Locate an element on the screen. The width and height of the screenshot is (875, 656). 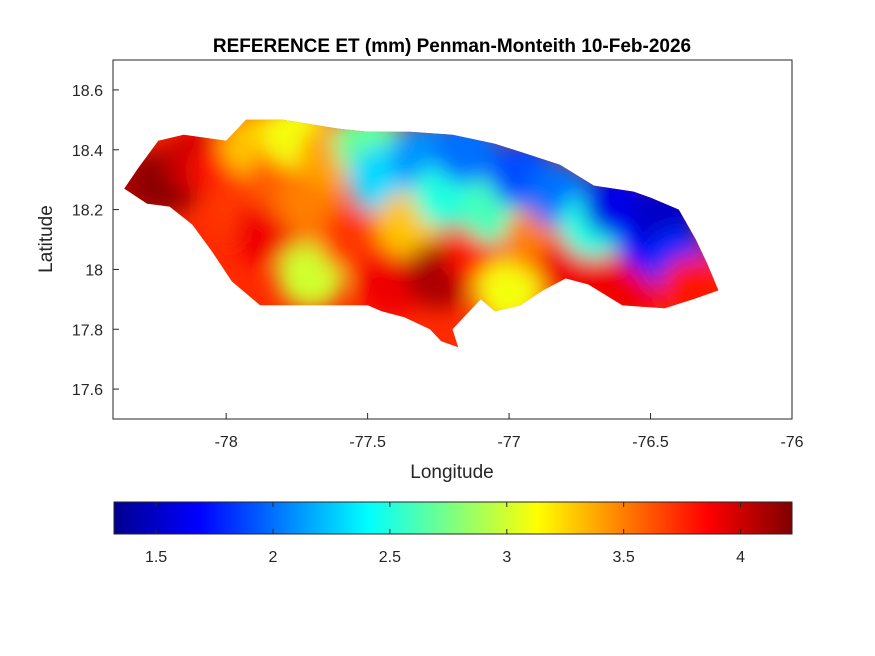
colorbar-tick-label: 3.5 is located at coordinates (624, 557).